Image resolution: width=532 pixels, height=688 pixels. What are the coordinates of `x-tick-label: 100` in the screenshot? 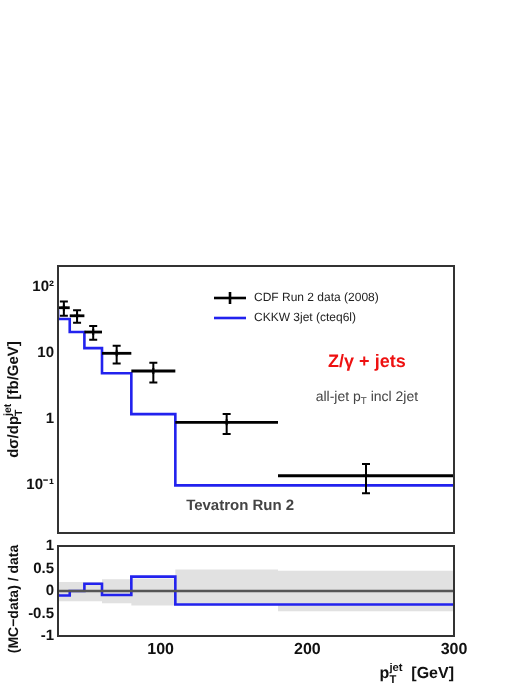 It's located at (161, 649).